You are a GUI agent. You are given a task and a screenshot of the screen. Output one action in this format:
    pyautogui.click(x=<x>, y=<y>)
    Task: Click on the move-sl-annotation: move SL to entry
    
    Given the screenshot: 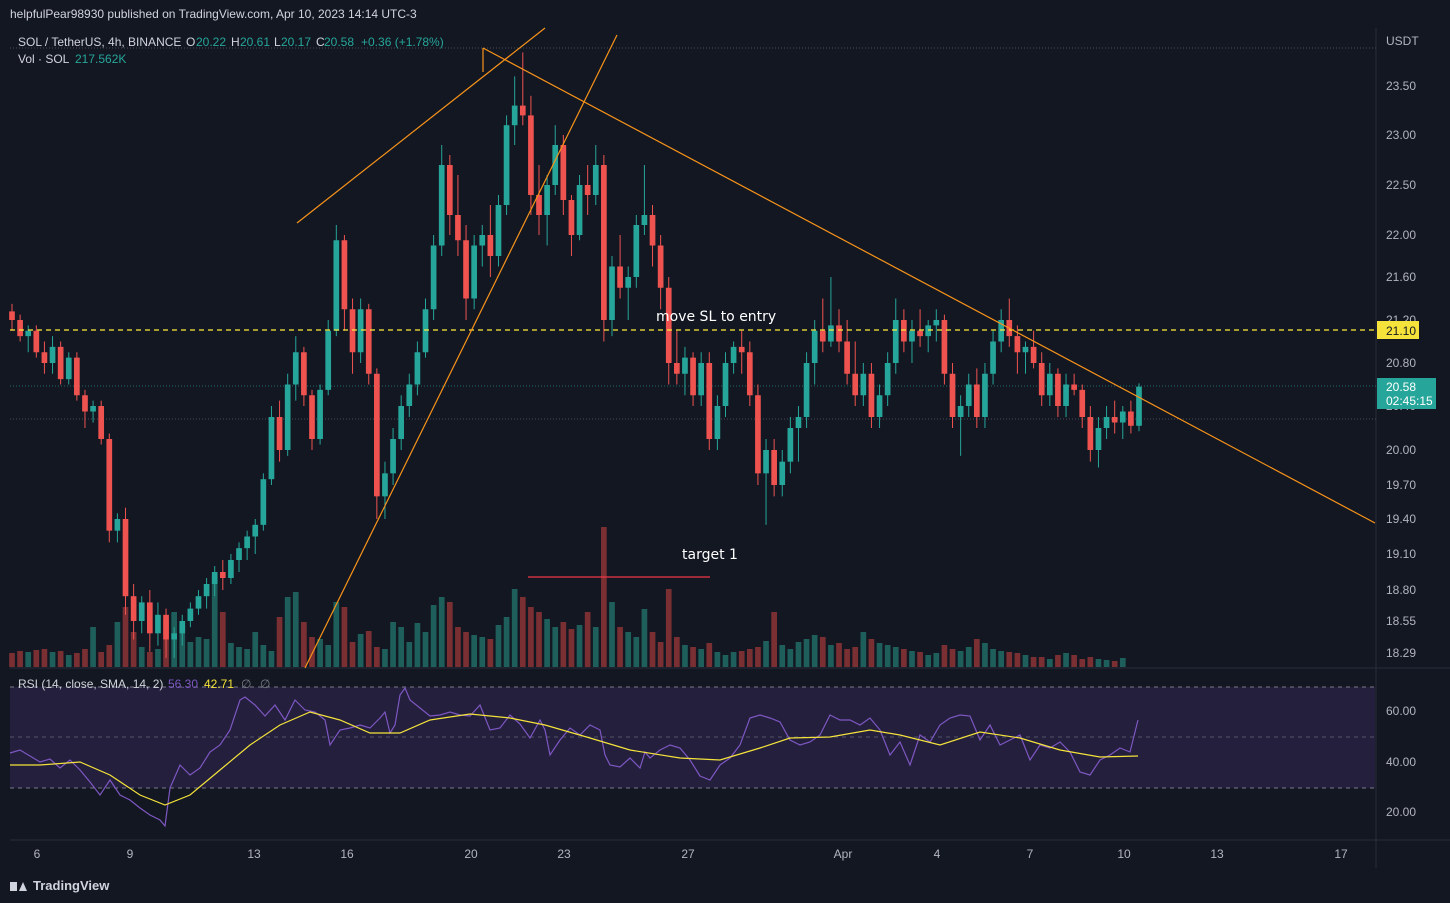 What is the action you would take?
    pyautogui.click(x=716, y=317)
    